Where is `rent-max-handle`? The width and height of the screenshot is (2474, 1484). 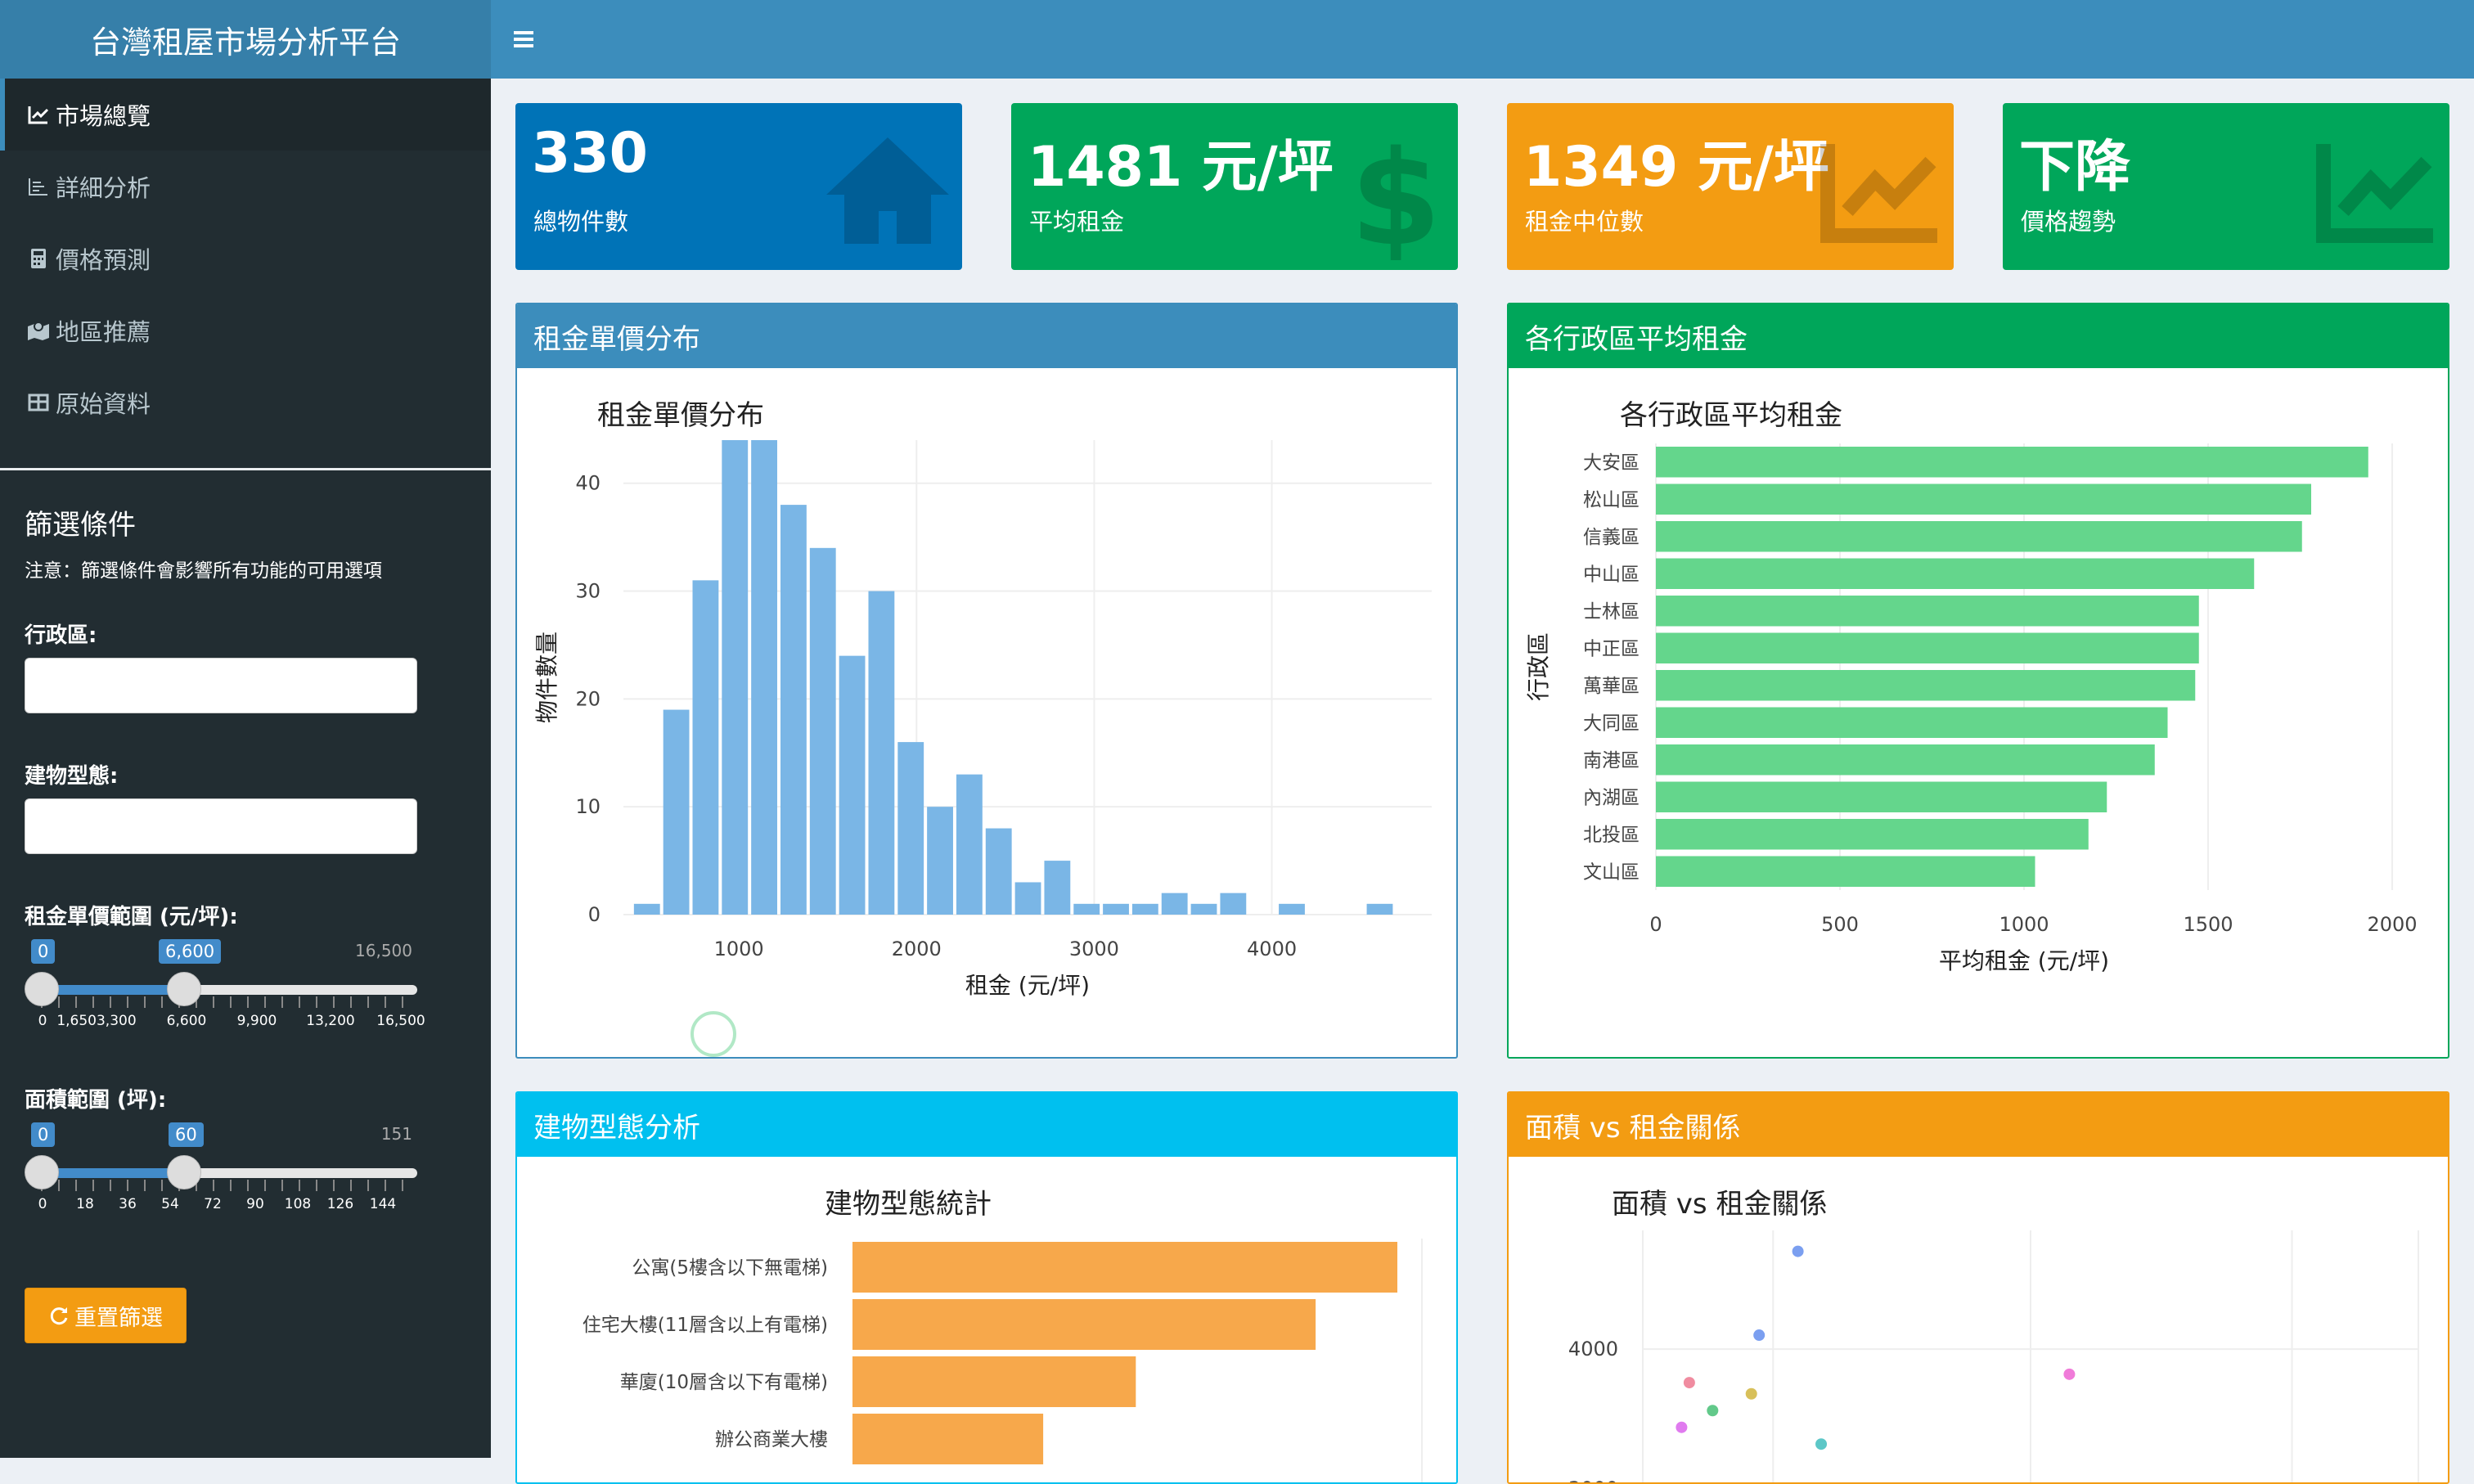
rent-max-handle is located at coordinates (184, 989).